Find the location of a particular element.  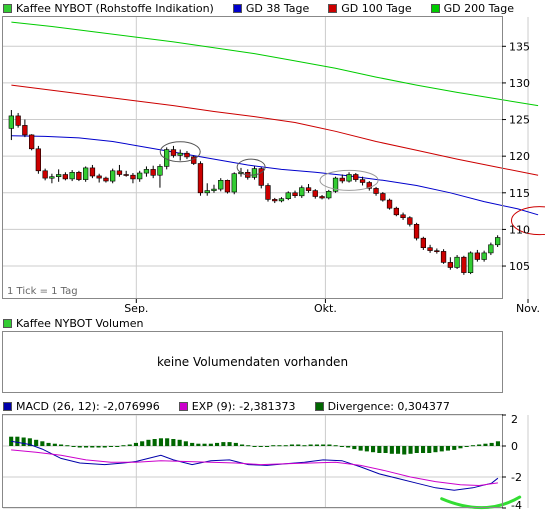

price-y-axis: 105 110 115 120 125 130 135 is located at coordinates (516, 156).